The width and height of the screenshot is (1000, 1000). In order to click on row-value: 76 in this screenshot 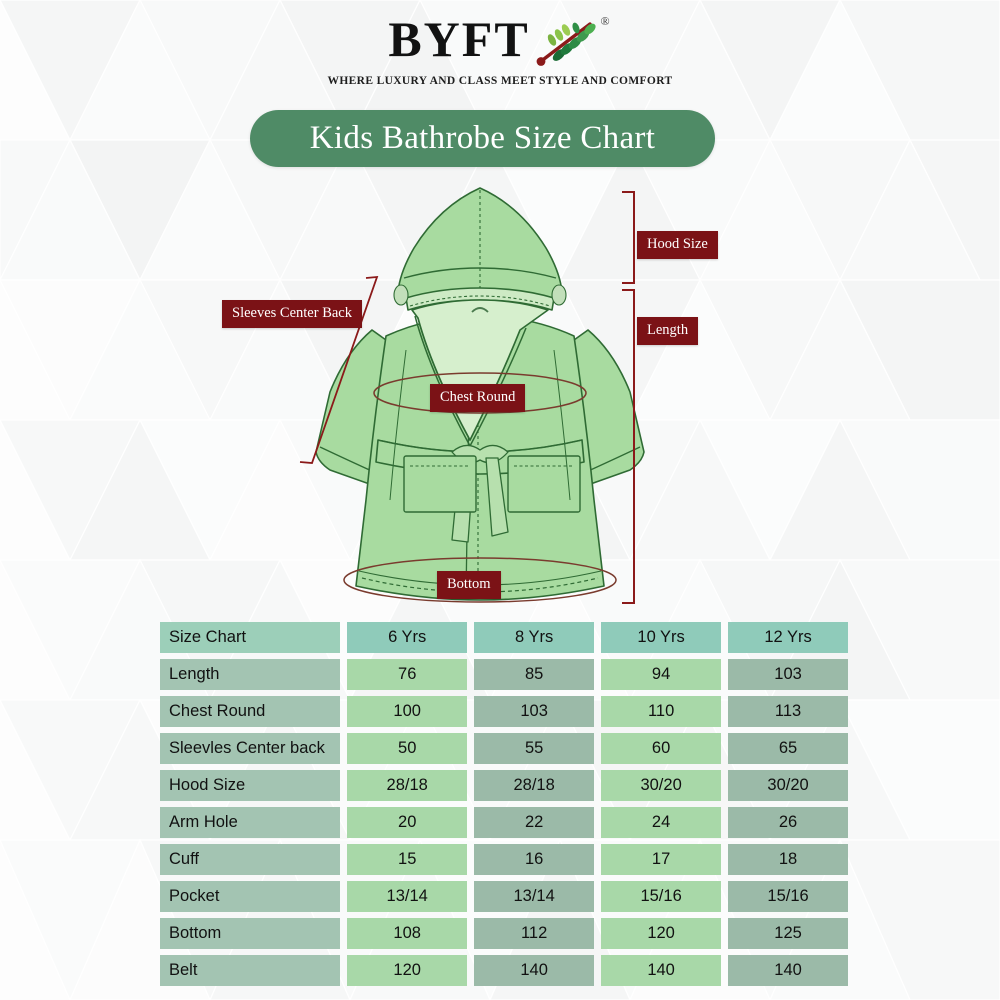, I will do `click(407, 674)`.